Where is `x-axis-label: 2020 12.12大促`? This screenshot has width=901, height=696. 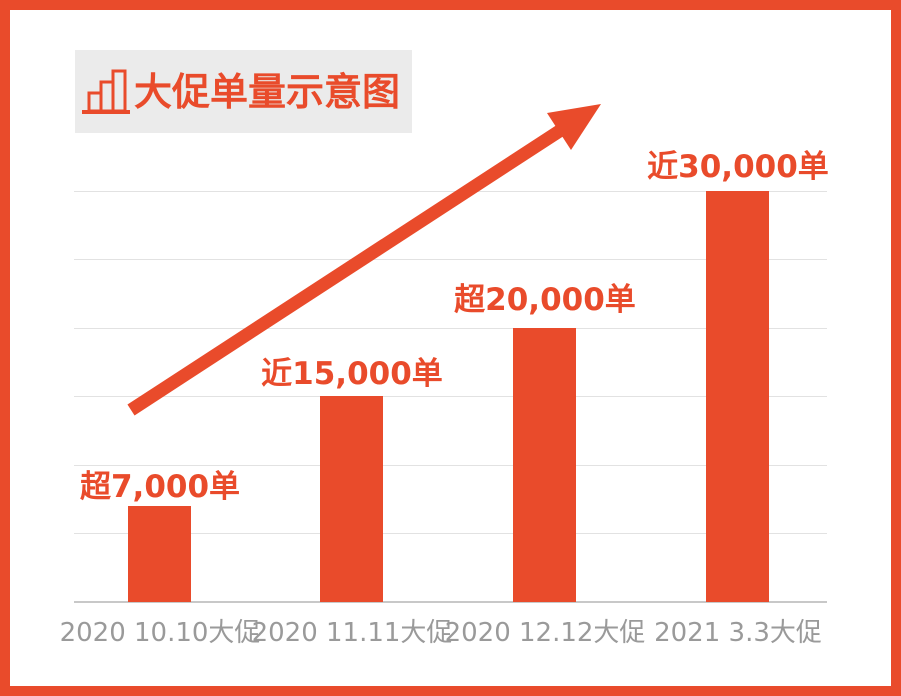 x-axis-label: 2020 12.12大促 is located at coordinates (545, 633).